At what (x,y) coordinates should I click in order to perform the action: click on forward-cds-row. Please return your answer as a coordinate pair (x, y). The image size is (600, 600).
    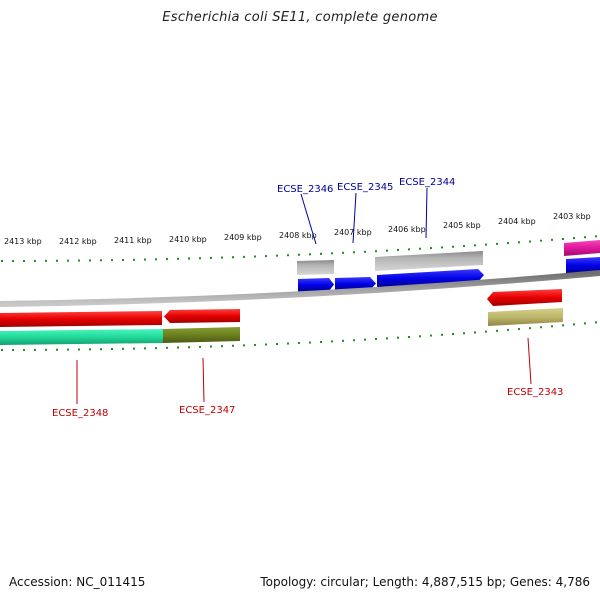
    Looking at the image, I should click on (449, 266).